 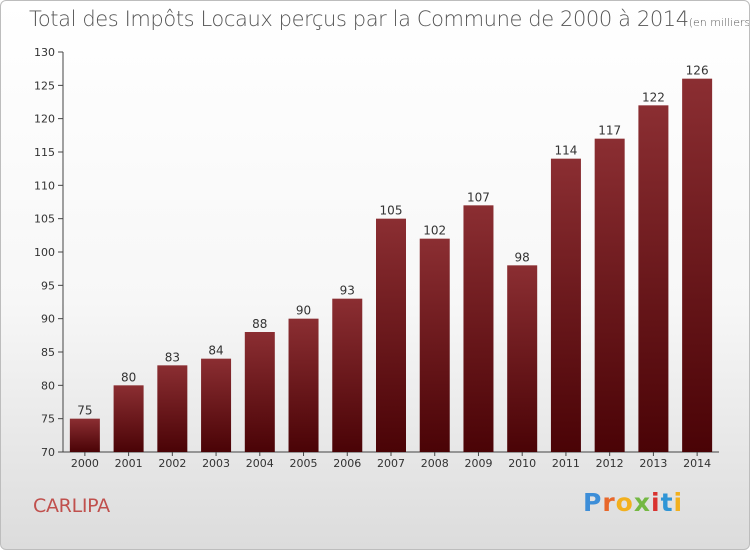 I want to click on bar-value-label: 90, so click(x=303, y=311).